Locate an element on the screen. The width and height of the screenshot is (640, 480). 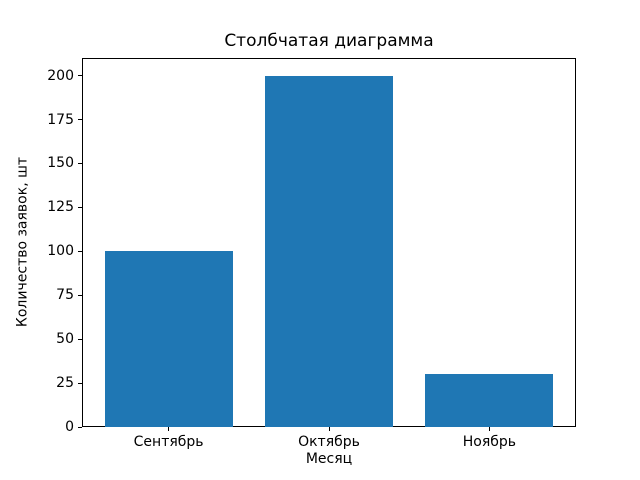
y-tick-label: 125 is located at coordinates (60, 207).